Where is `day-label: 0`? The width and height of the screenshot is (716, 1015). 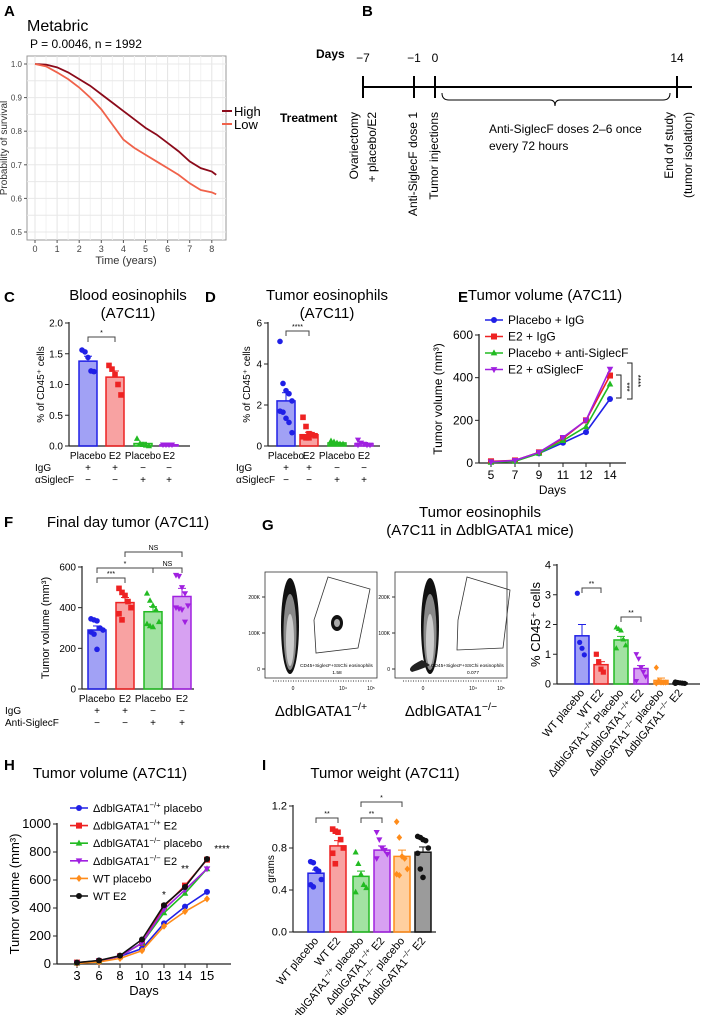 day-label: 0 is located at coordinates (435, 58).